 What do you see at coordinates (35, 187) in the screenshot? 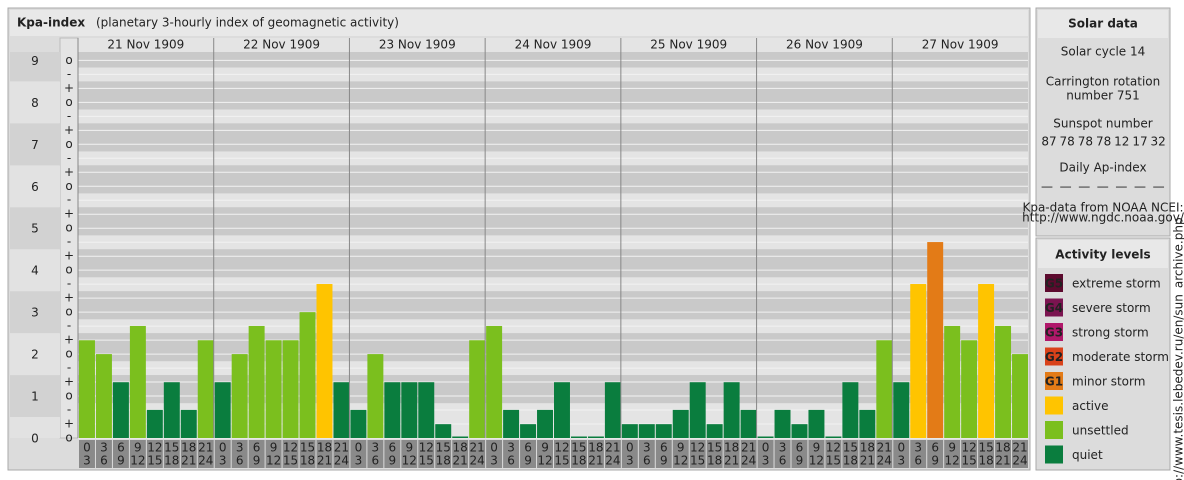
I see `y-tick-label: 6` at bounding box center [35, 187].